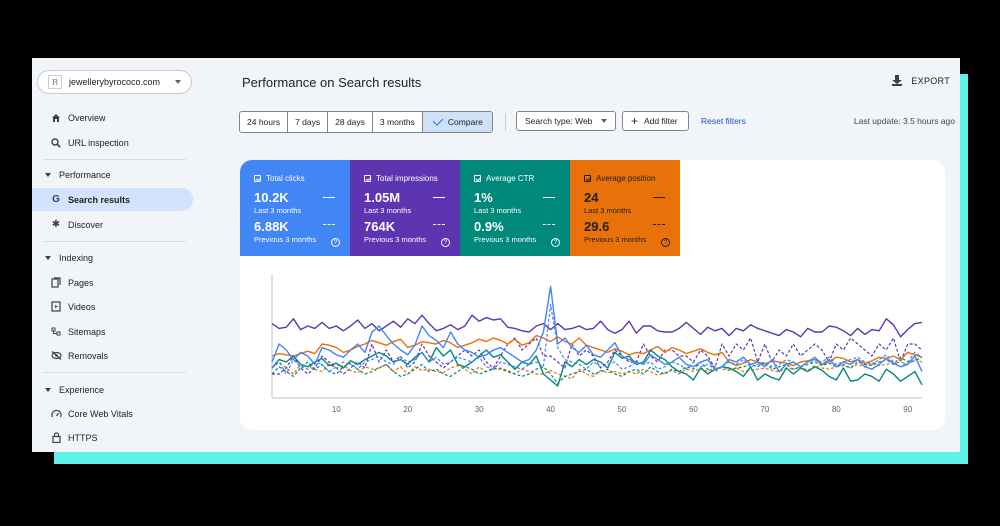  Describe the element at coordinates (55, 82) in the screenshot. I see `property-logo: R` at that location.